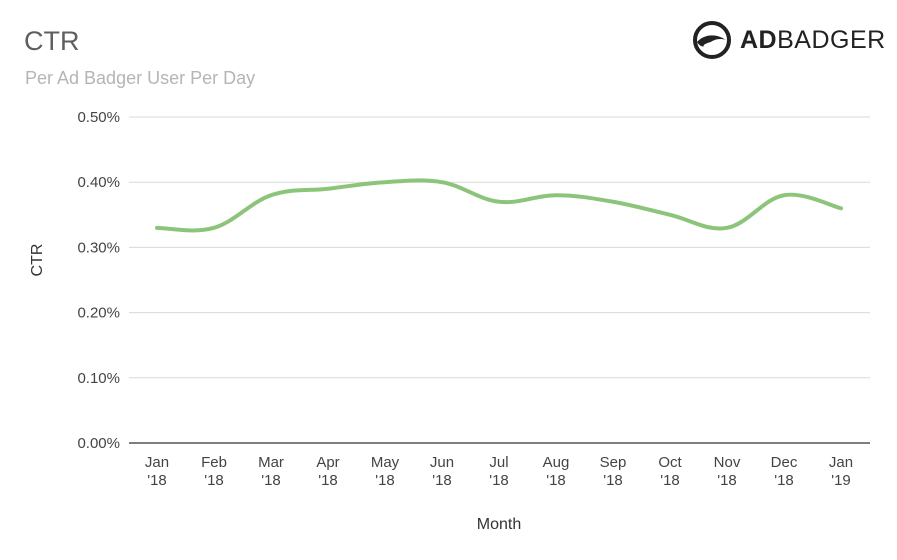 This screenshot has width=897, height=560. What do you see at coordinates (841, 480) in the screenshot?
I see `x-tick-label-year: '19` at bounding box center [841, 480].